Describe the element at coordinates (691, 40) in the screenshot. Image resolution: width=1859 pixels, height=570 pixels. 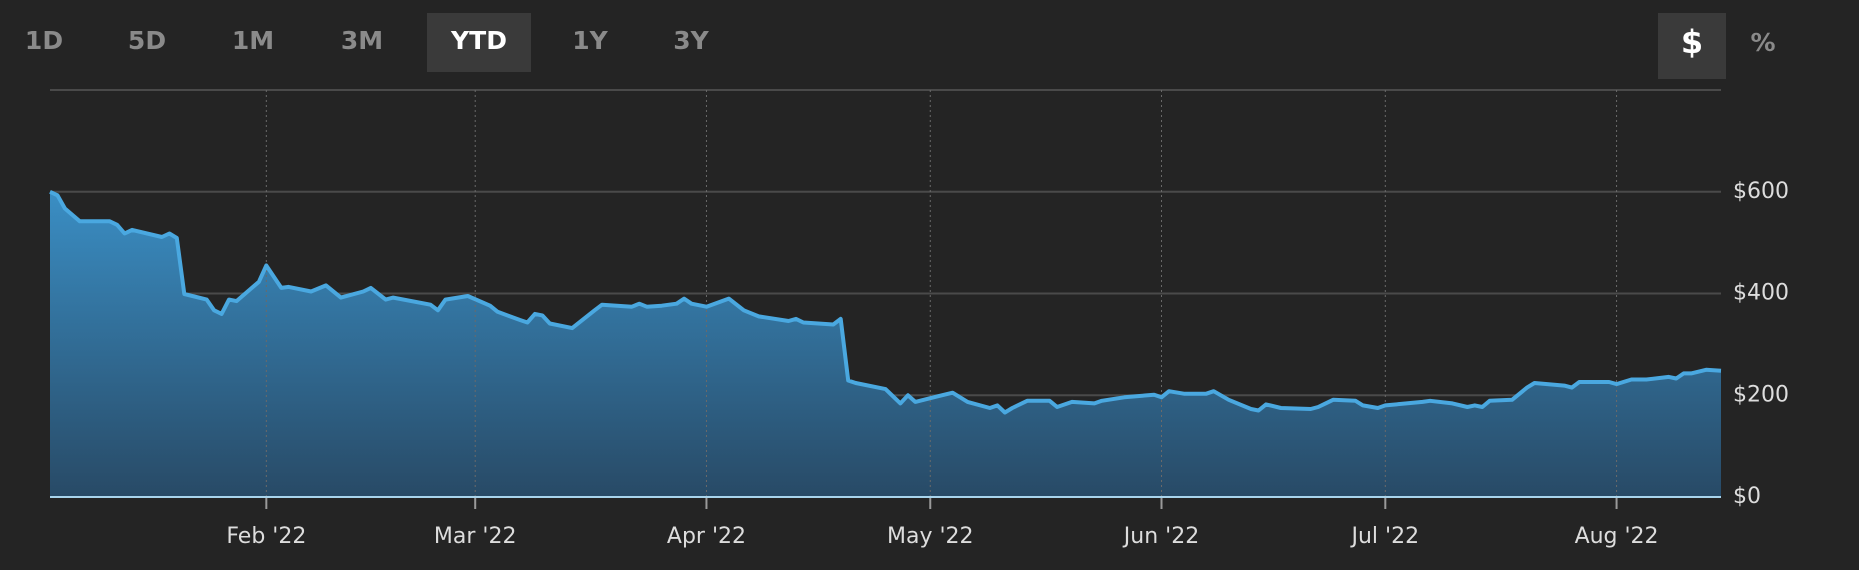
I see `range-button: 3Y` at that location.